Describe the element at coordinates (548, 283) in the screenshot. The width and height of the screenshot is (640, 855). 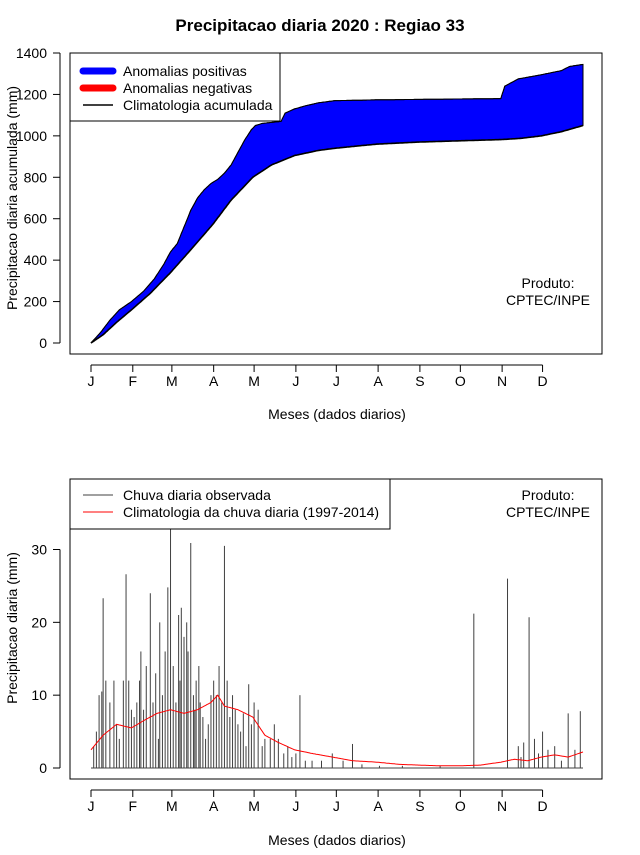
I see `plot1-annotation-line1: Produto:` at that location.